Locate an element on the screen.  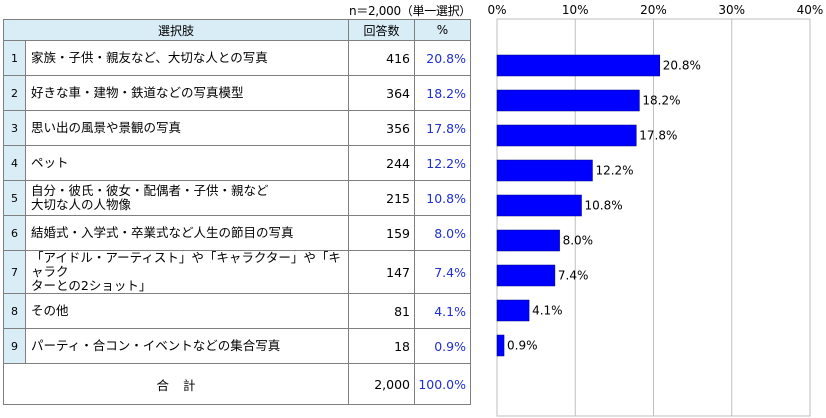
row-pct: 8.0% is located at coordinates (442, 233).